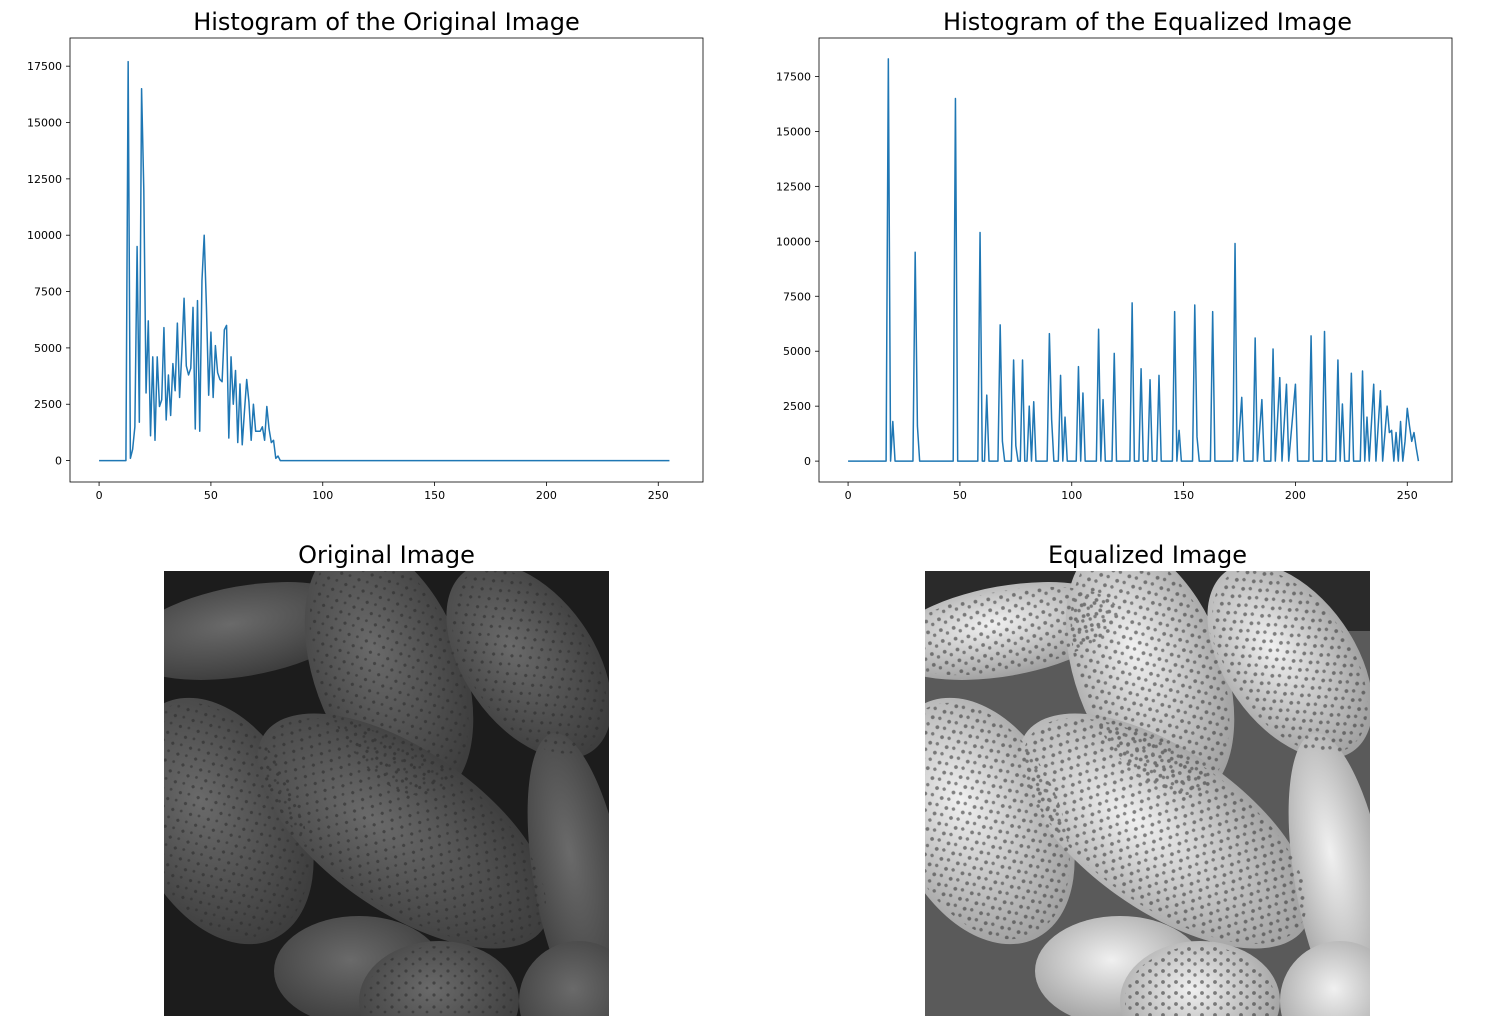  What do you see at coordinates (386, 555) in the screenshot?
I see `original-image-title: Original Image` at bounding box center [386, 555].